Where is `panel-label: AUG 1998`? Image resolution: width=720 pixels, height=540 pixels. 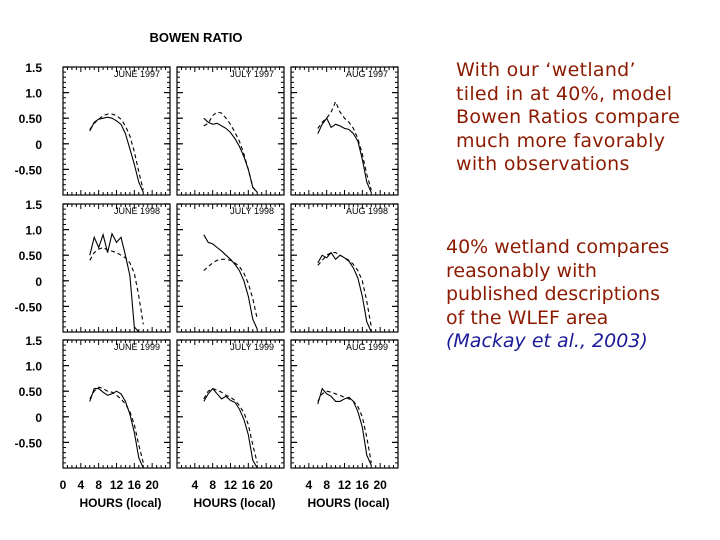
panel-label: AUG 1998 is located at coordinates (367, 211).